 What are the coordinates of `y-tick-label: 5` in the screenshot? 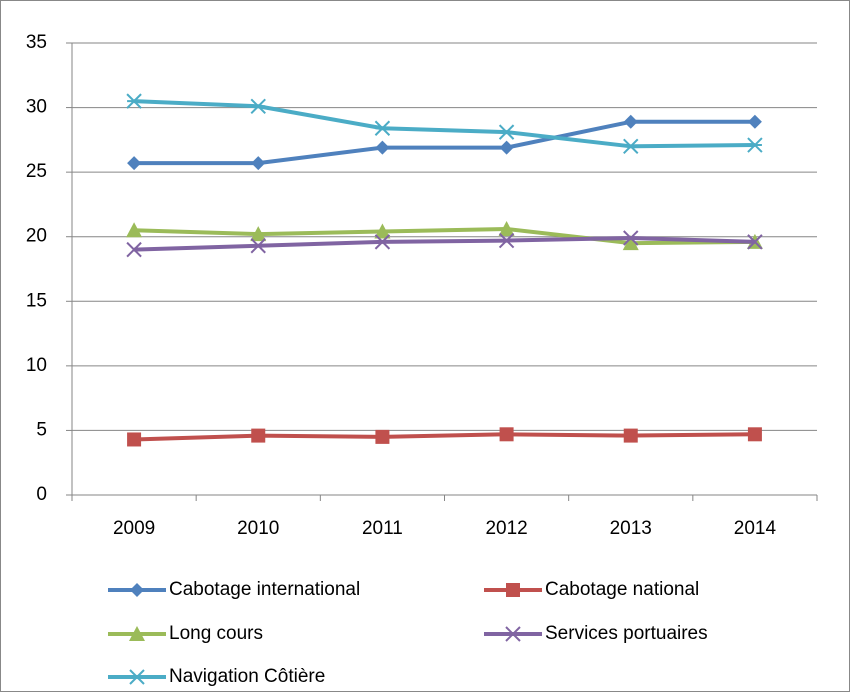 It's located at (41, 429).